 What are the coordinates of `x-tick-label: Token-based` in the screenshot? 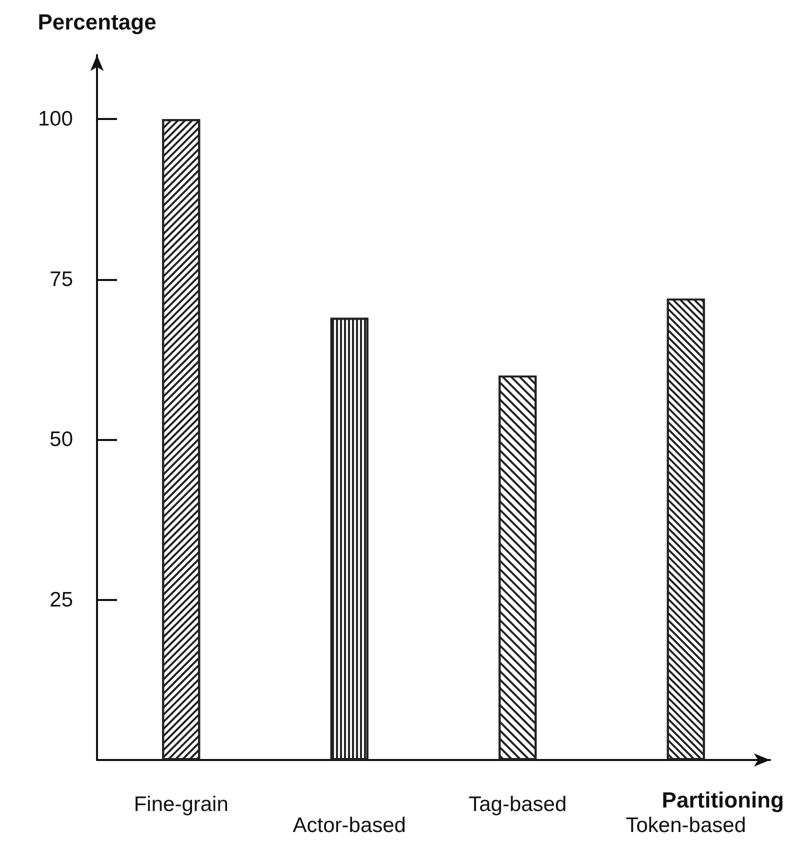 It's located at (686, 825).